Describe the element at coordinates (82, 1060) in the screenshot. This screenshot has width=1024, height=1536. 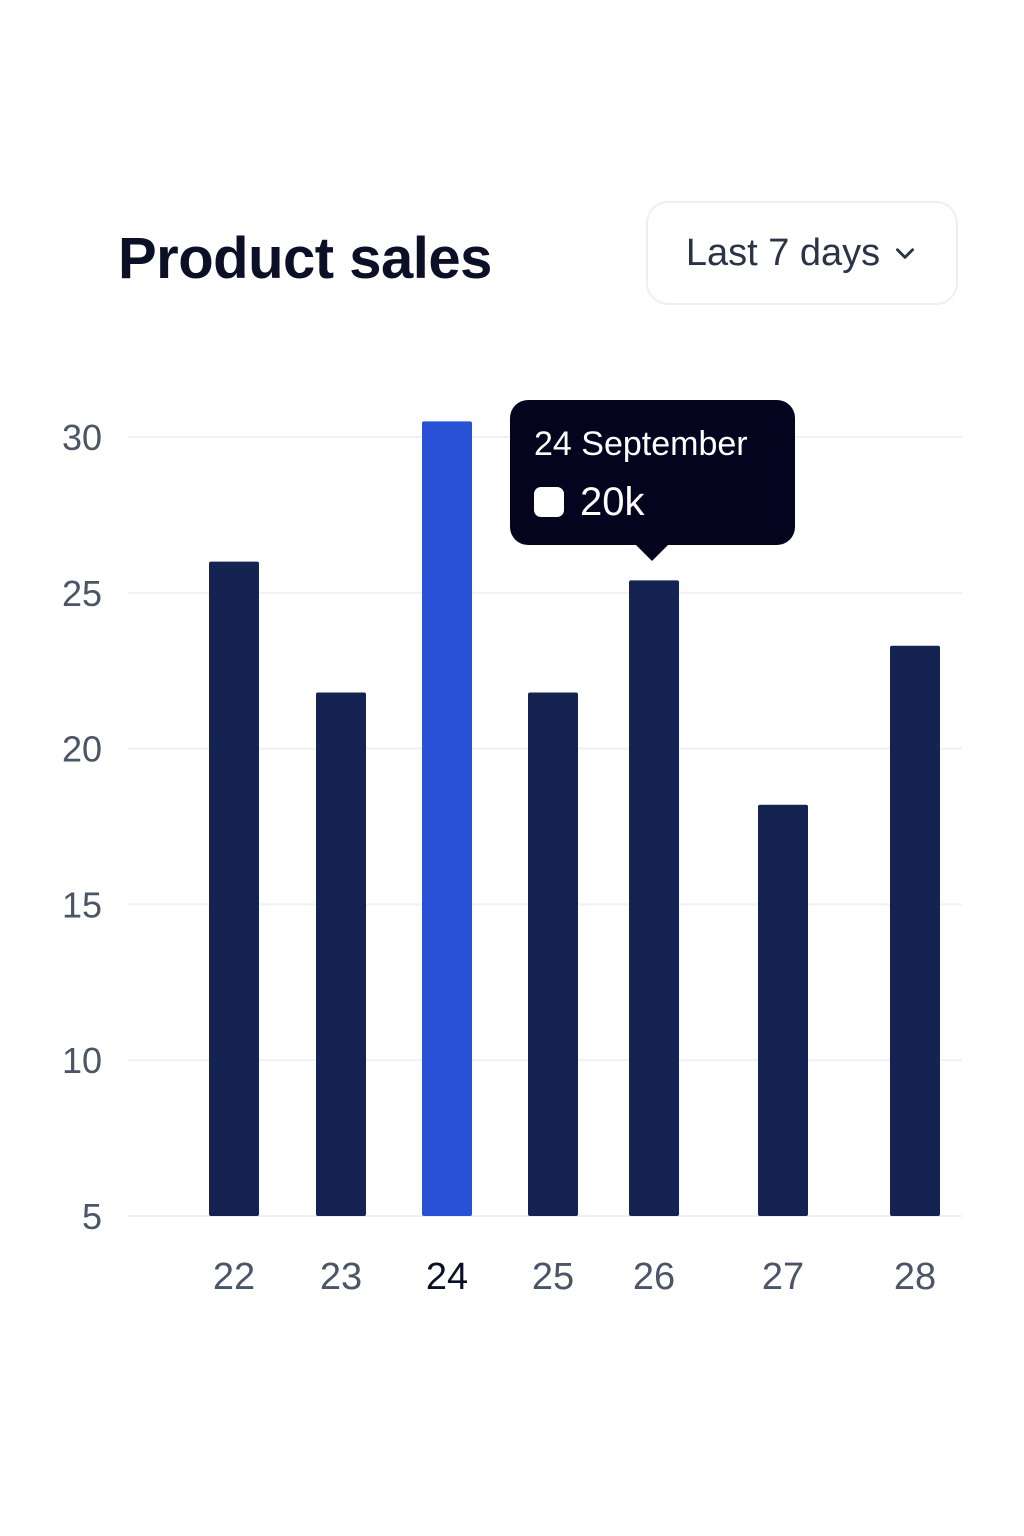
I see `y-tick-label: 10` at that location.